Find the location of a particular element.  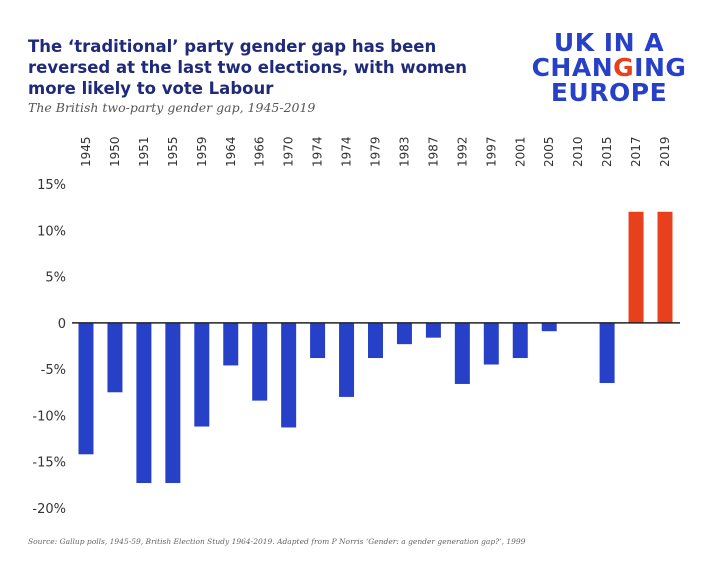

x-tick-label: 2017 is located at coordinates (636, 151).